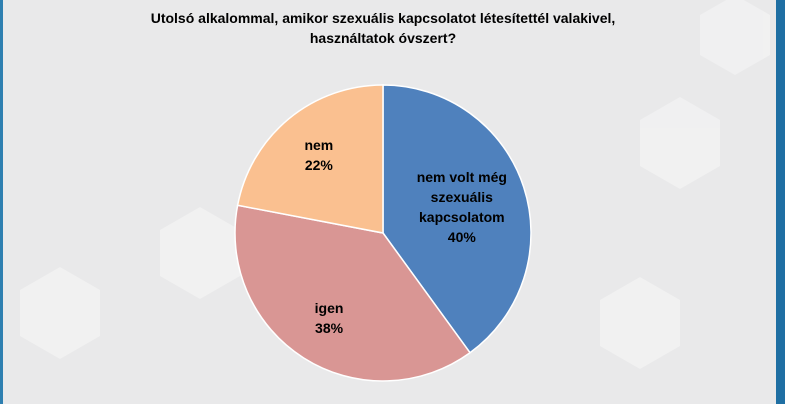 This screenshot has height=404, width=785. What do you see at coordinates (319, 145) in the screenshot?
I see `slice-name: nem` at bounding box center [319, 145].